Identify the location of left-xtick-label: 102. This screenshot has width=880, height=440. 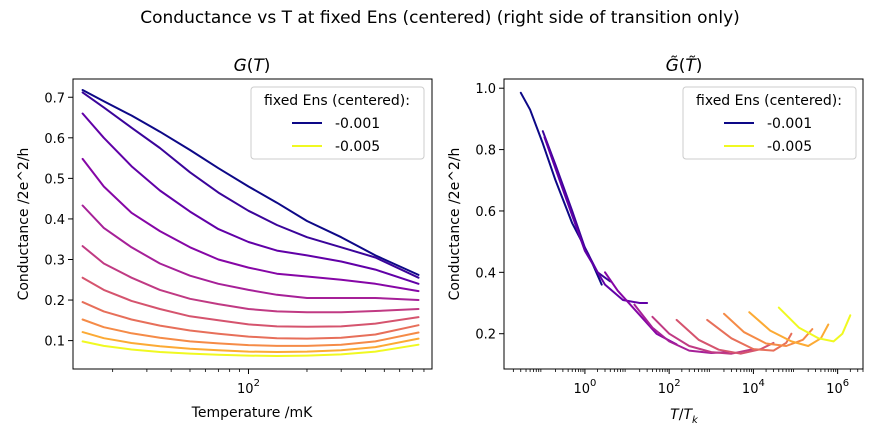
(248, 387).